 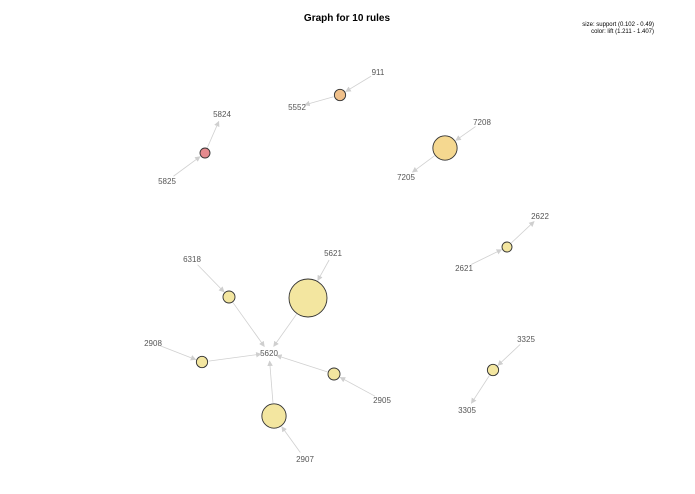 I want to click on item-label-7208: 7208, so click(x=482, y=122).